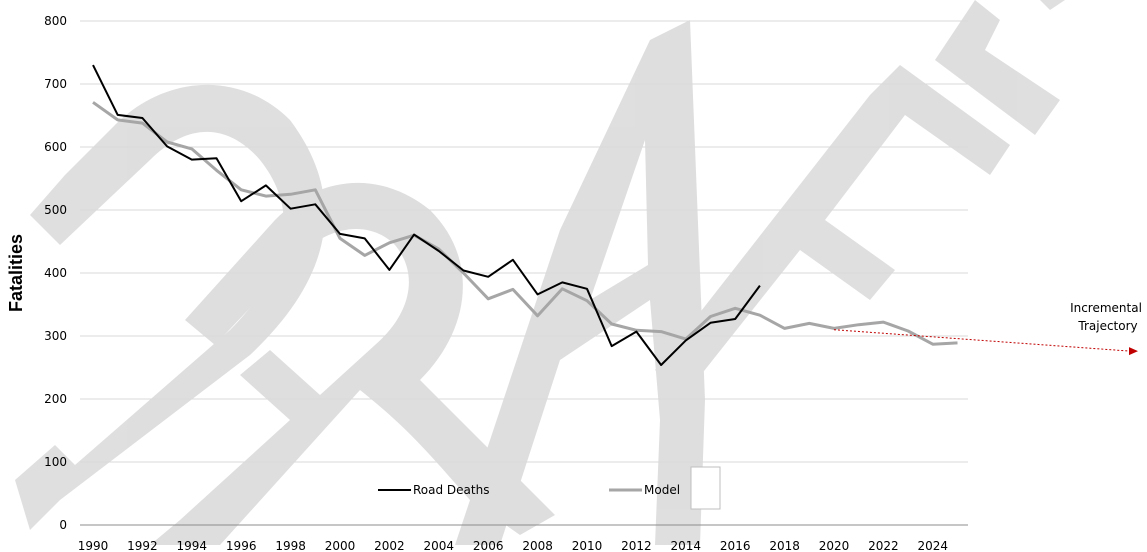  Describe the element at coordinates (488, 545) in the screenshot. I see `x-tick-label-2006: 2006` at that location.